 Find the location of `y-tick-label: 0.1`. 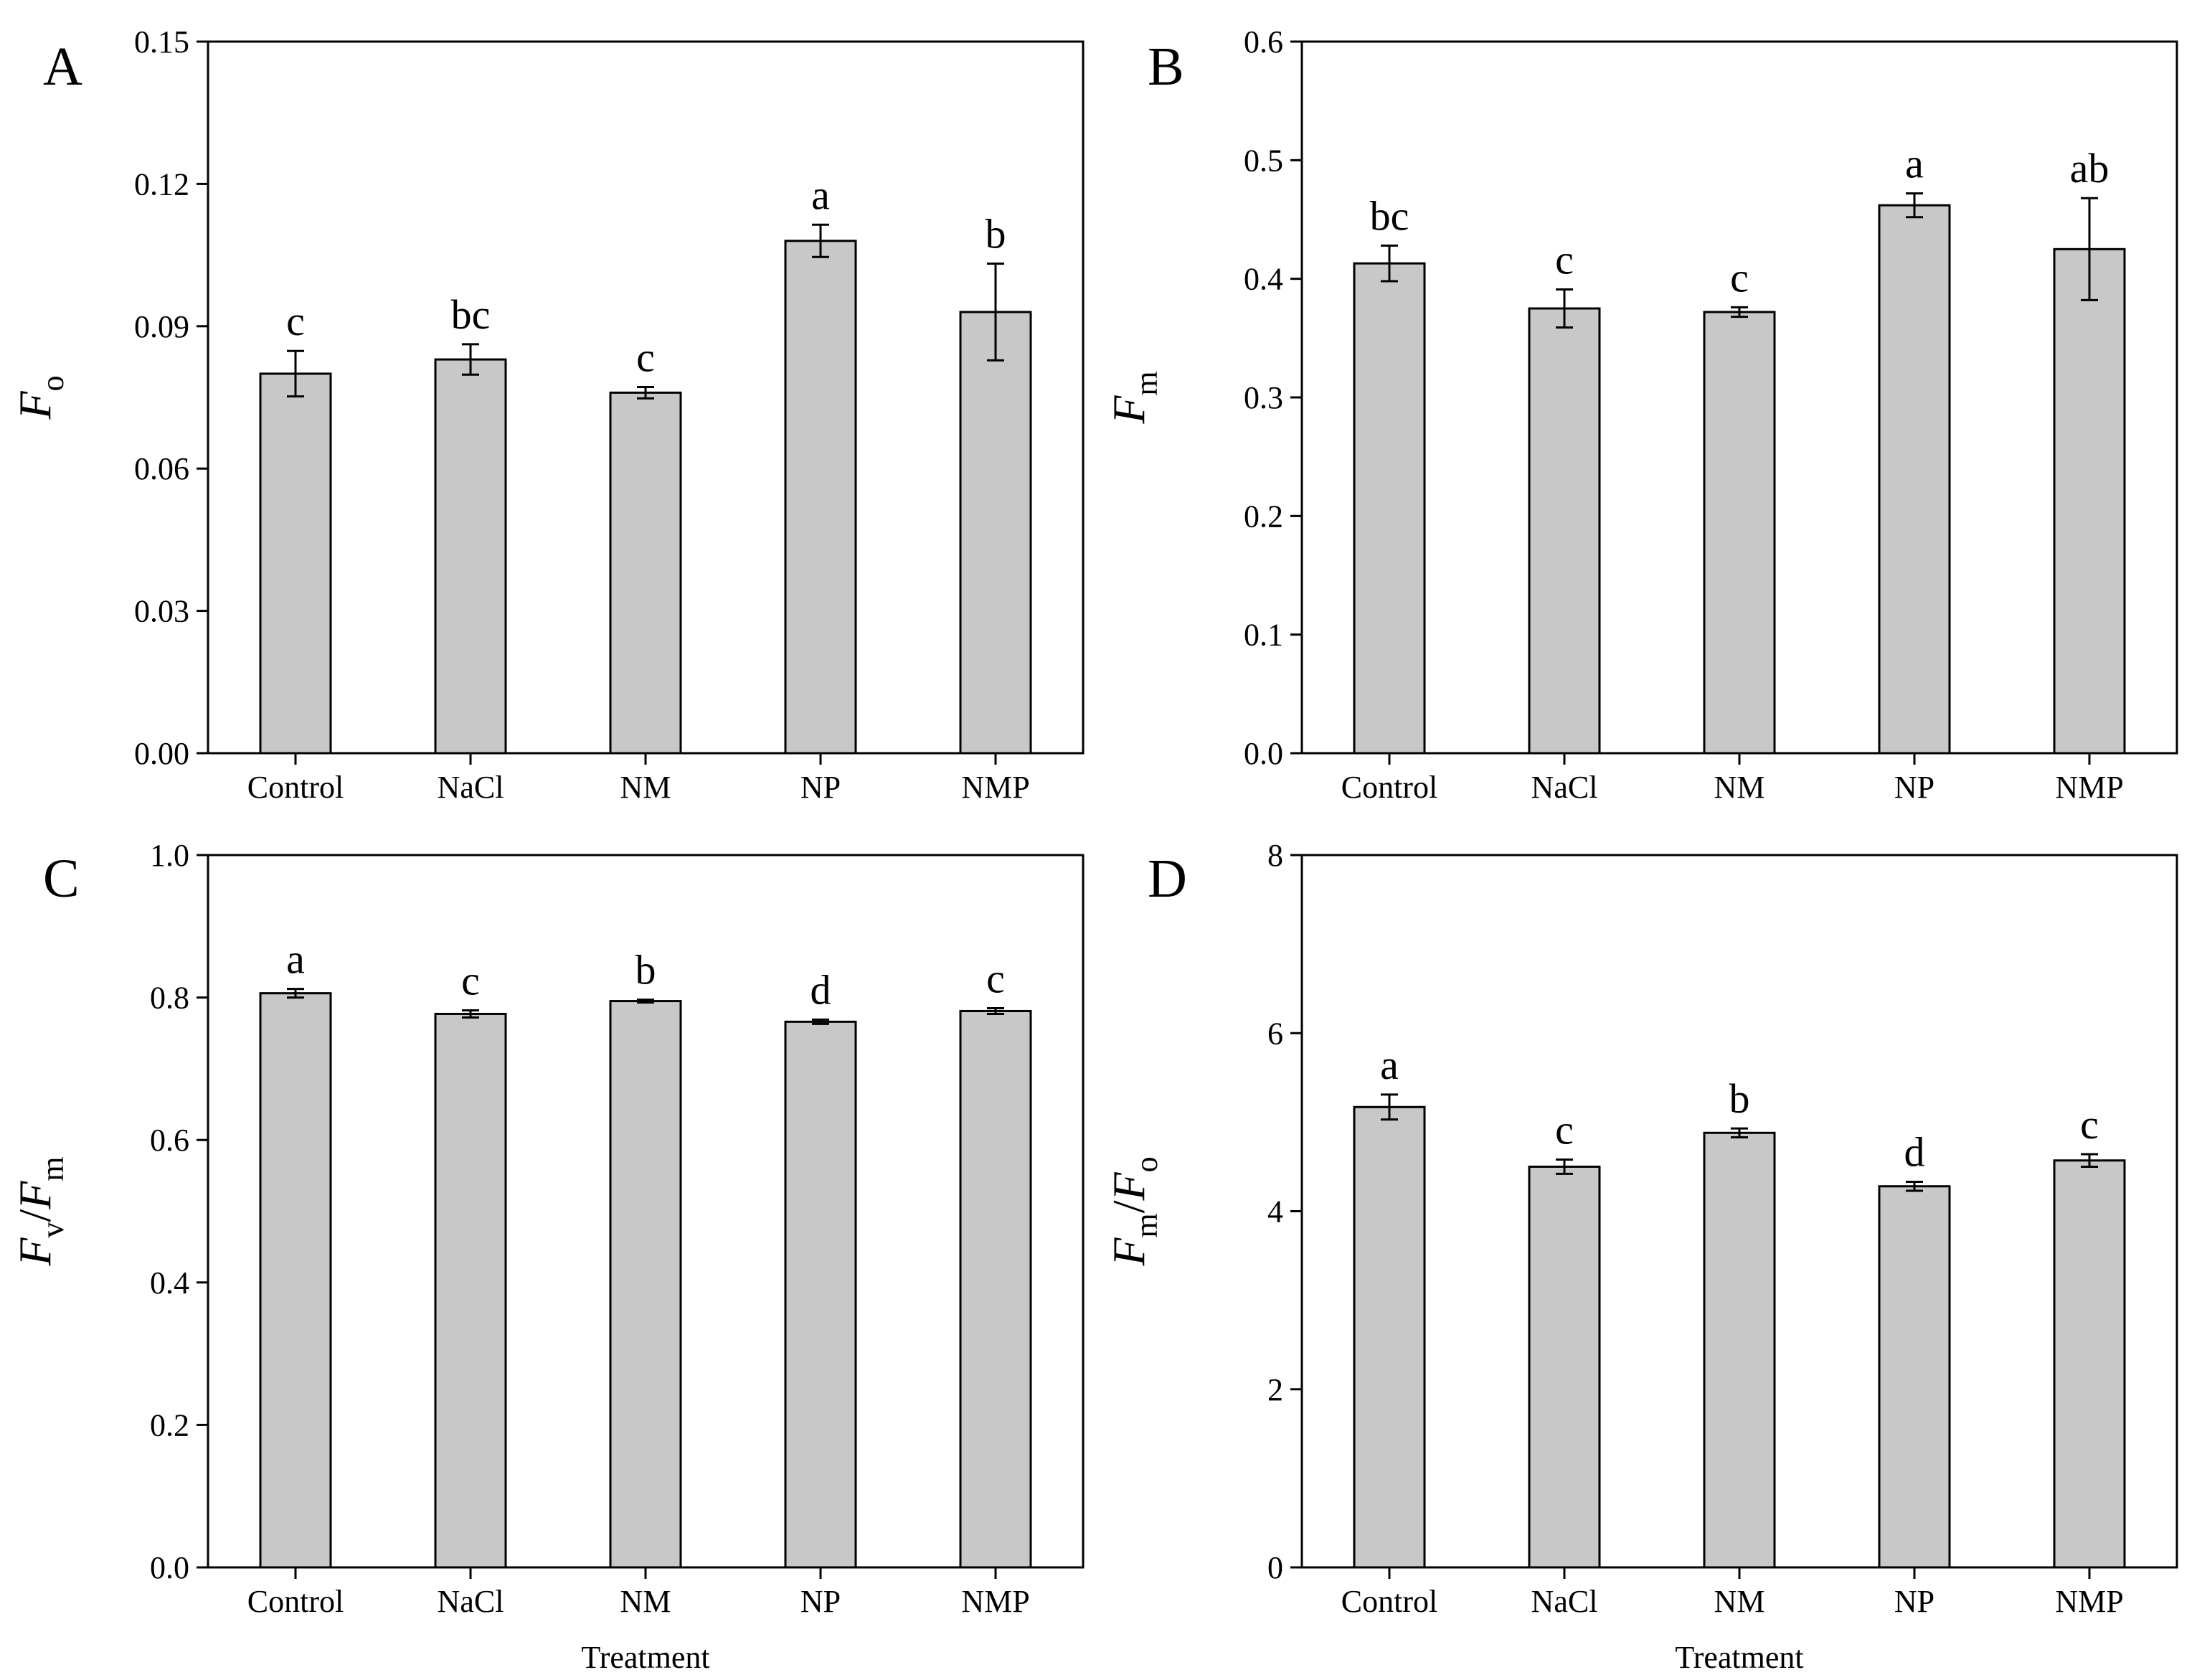

y-tick-label: 0.1 is located at coordinates (1263, 635).